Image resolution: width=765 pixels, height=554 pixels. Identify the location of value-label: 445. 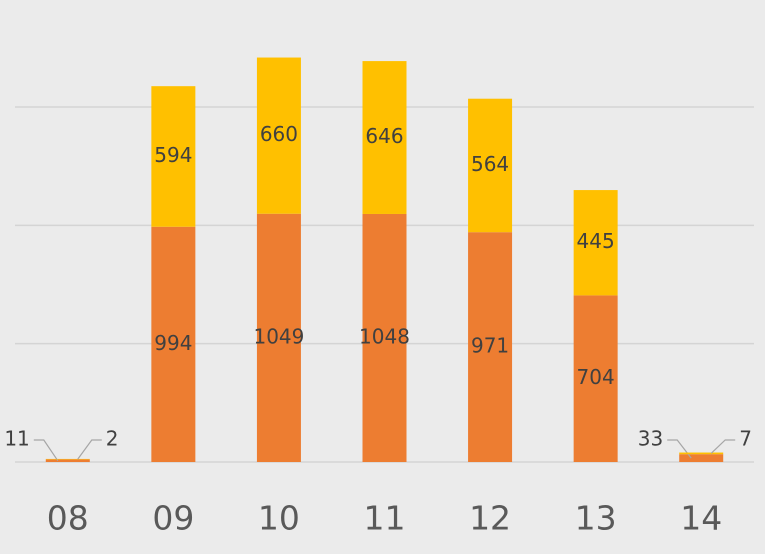
(596, 241).